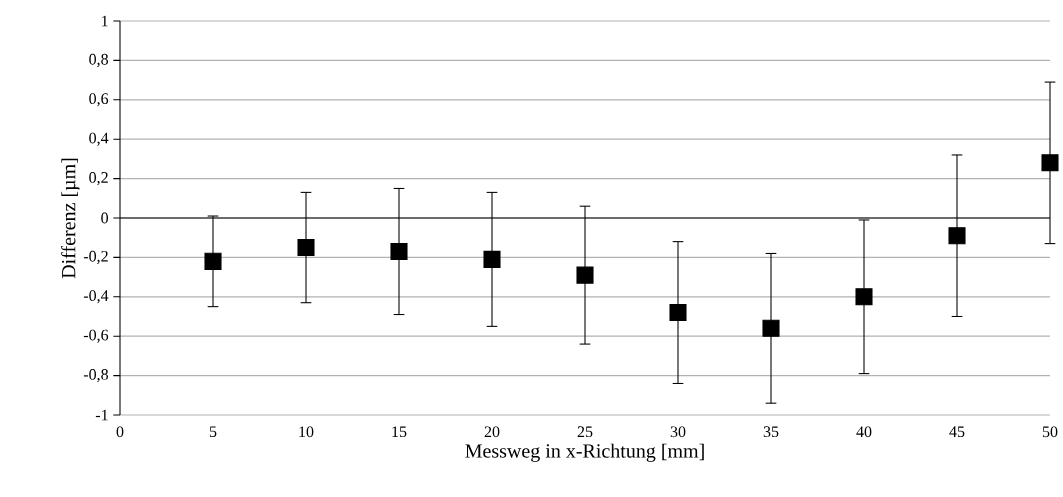 This screenshot has width=1063, height=497. What do you see at coordinates (96, 376) in the screenshot?
I see `y-tick-label: -0,8` at bounding box center [96, 376].